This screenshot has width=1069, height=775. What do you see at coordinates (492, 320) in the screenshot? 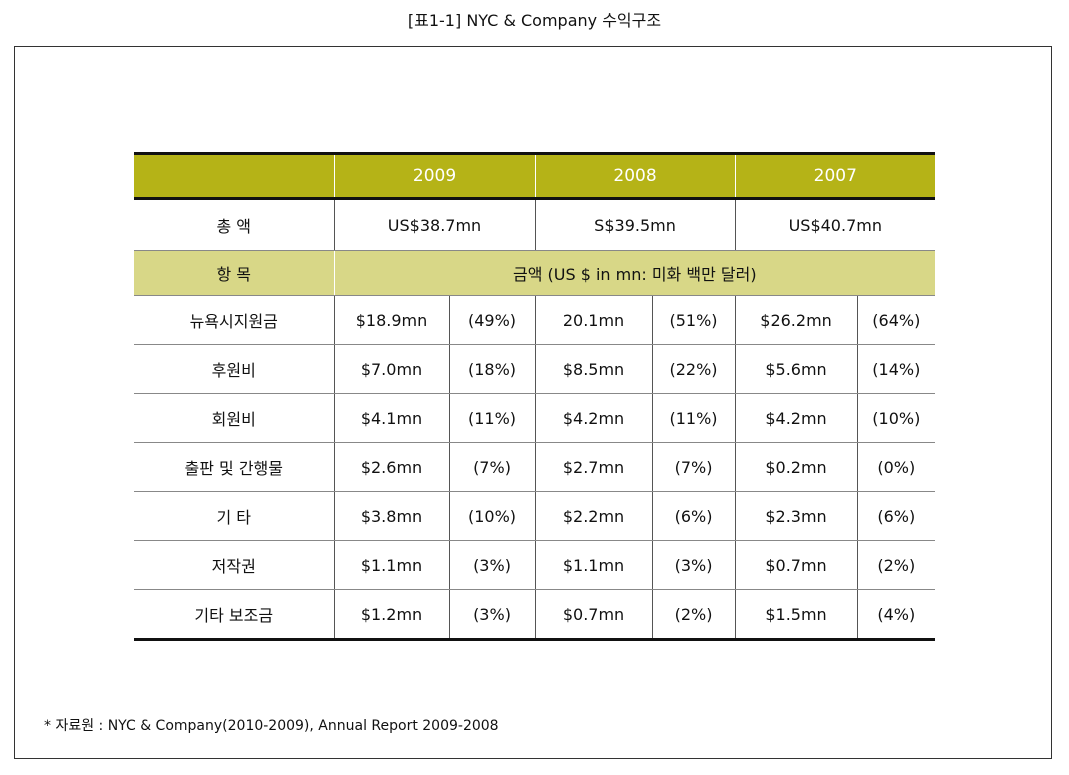
I see `cell-2009-share: (49%)` at bounding box center [492, 320].